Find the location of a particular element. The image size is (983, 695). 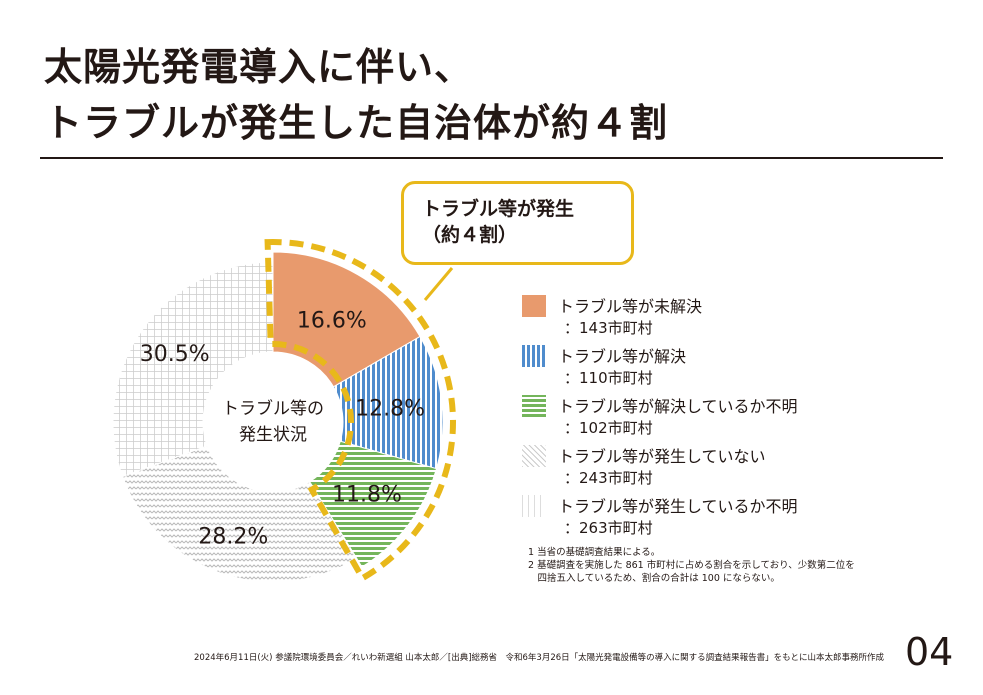

title-line-2: トラブルが発生した自治体が約４割 is located at coordinates (356, 123).